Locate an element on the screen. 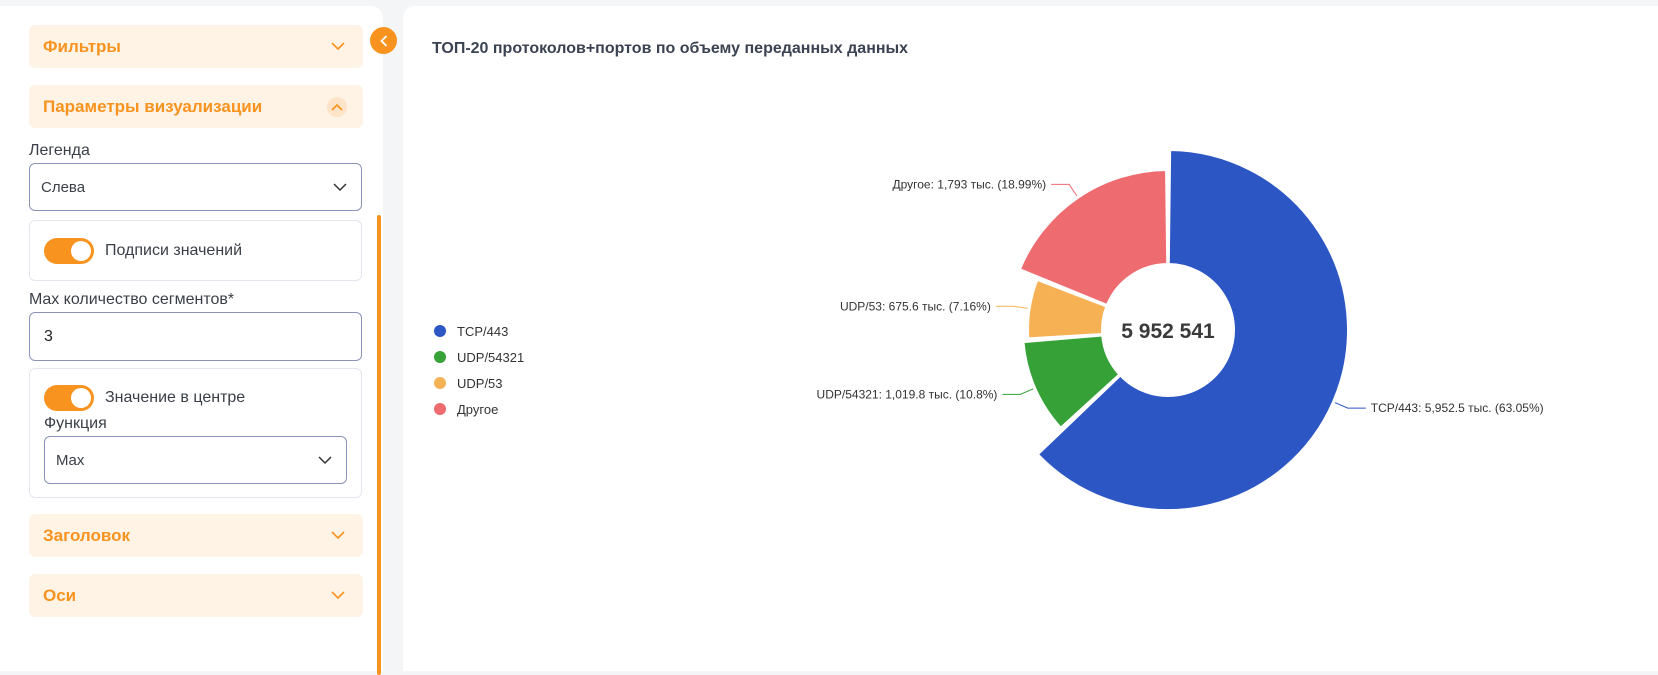 This screenshot has height=675, width=1658. value-labels-toggle-label: Подписи значений is located at coordinates (174, 250).